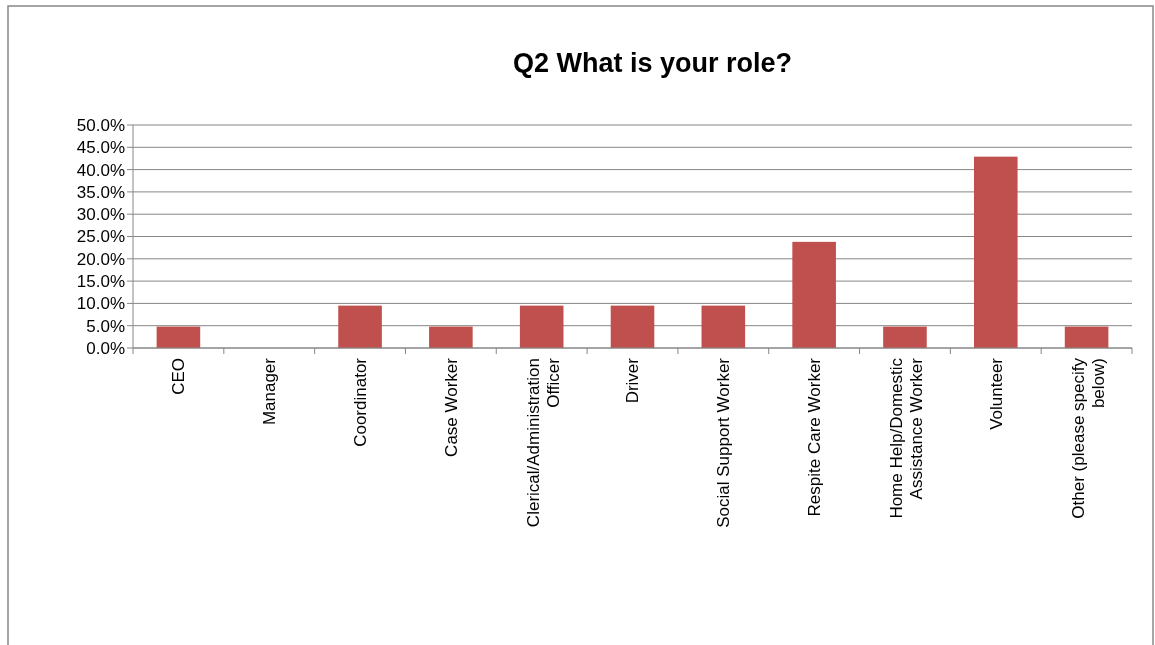  Describe the element at coordinates (105, 326) in the screenshot. I see `y-tick-label: 5.0%` at that location.